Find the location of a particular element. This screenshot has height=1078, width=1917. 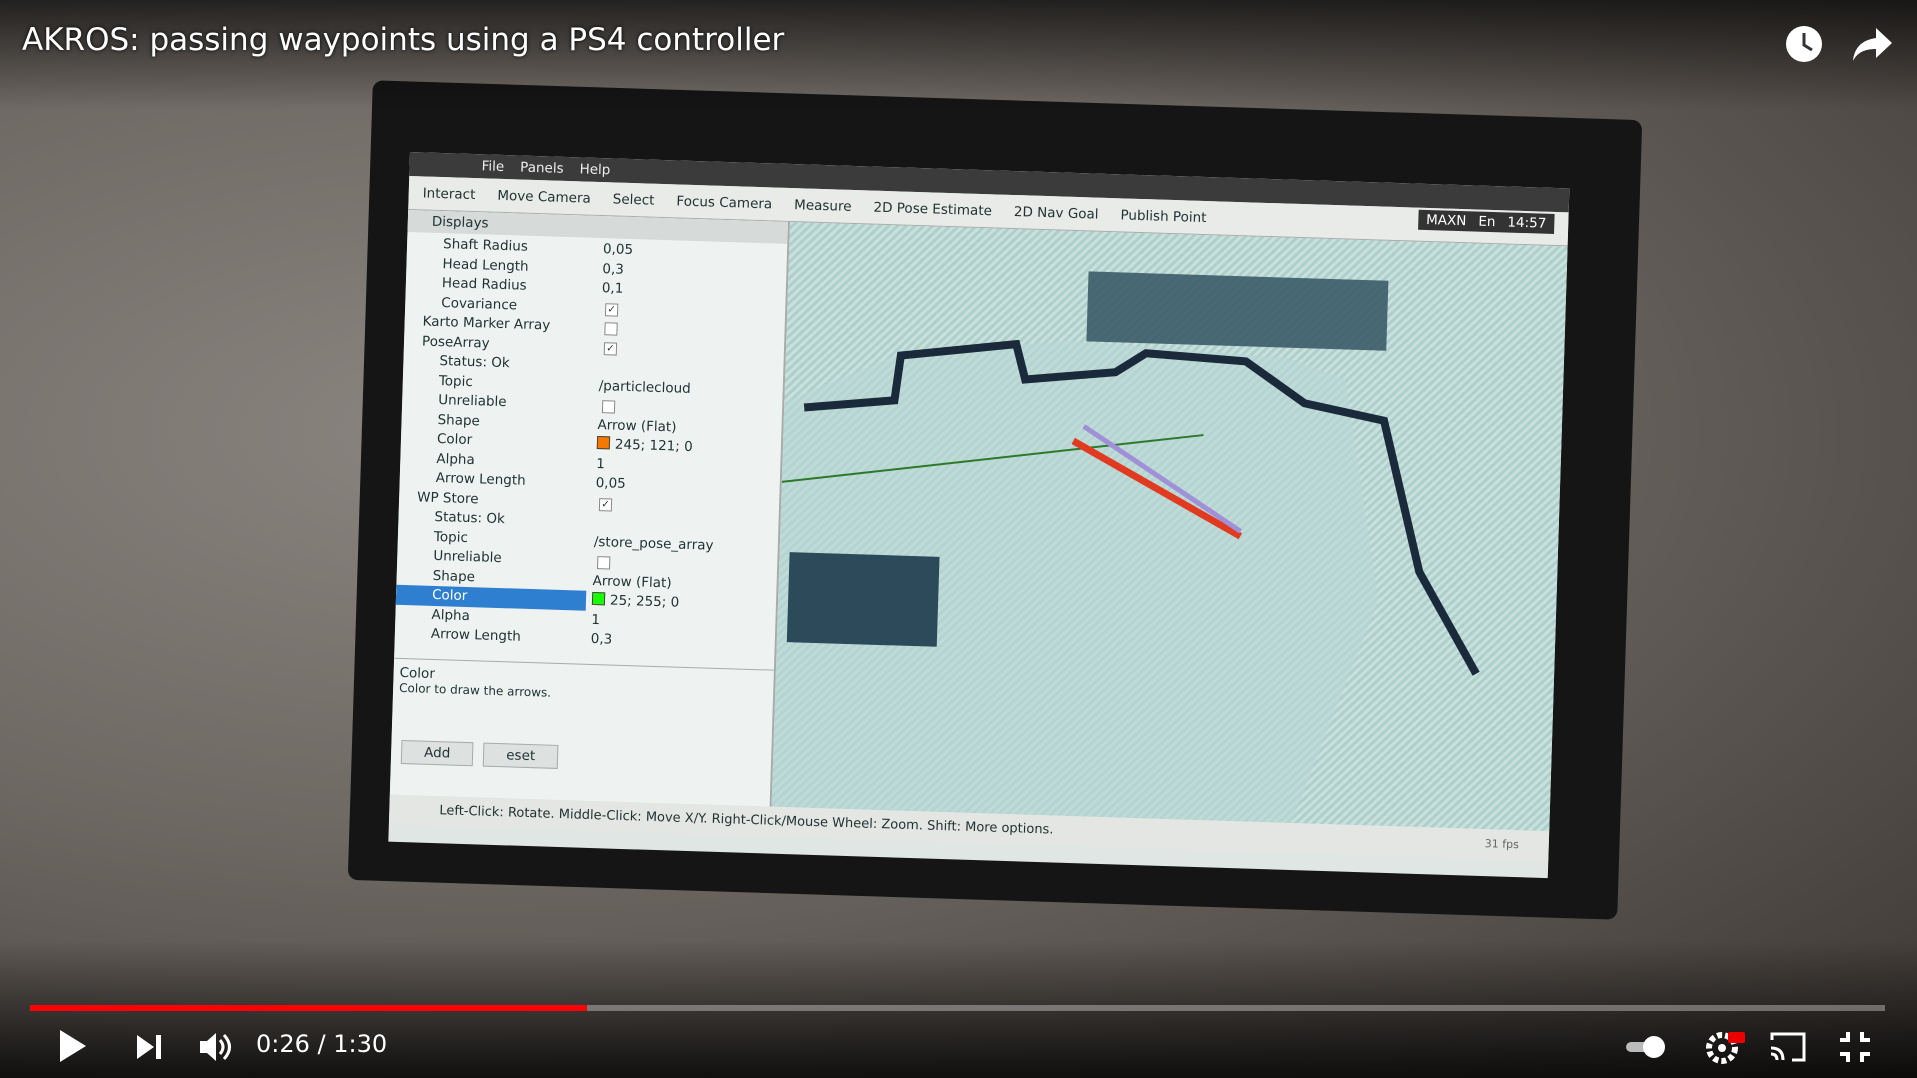

share is located at coordinates (1873, 44).